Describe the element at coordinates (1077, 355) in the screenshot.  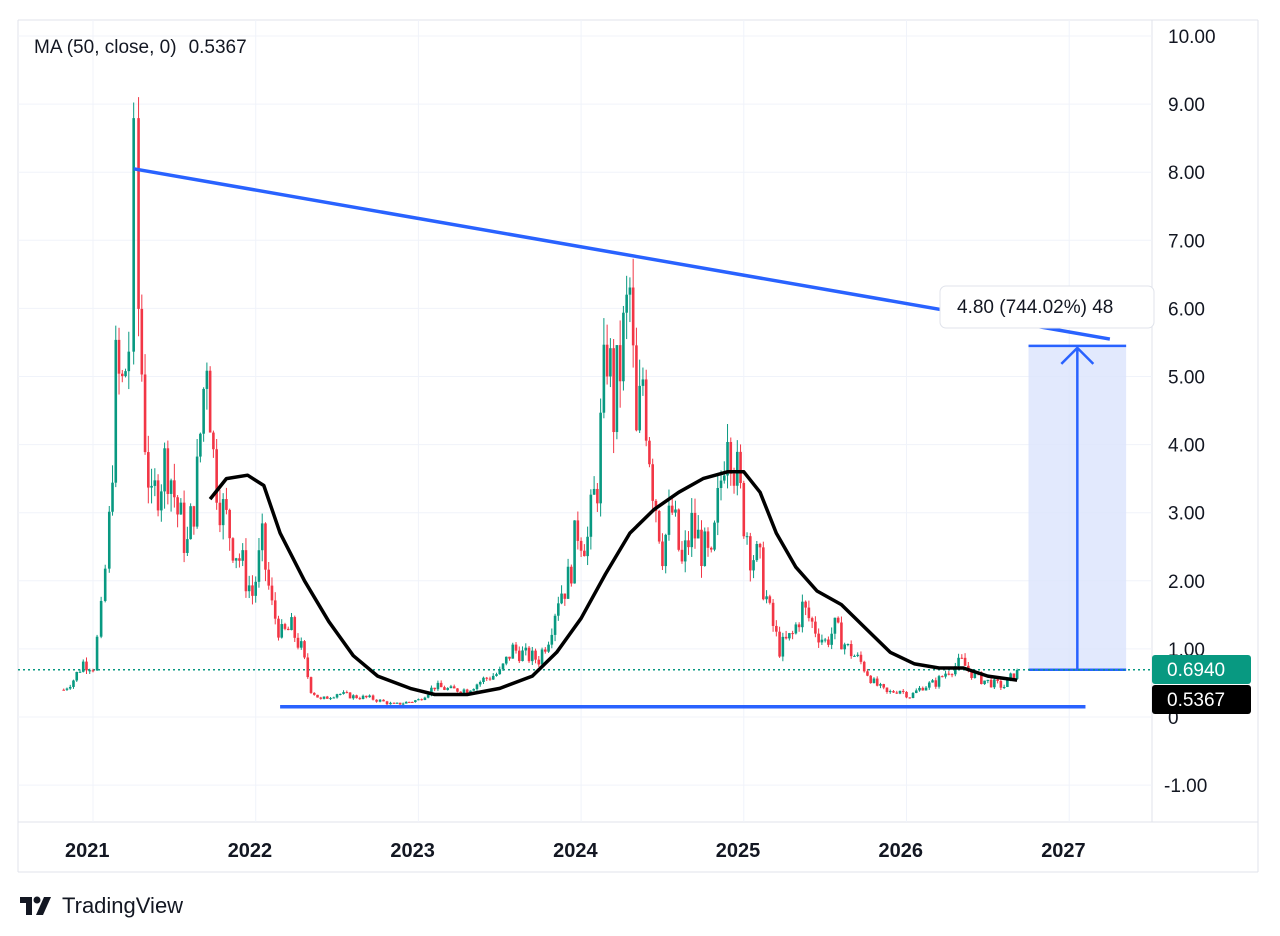
I see `measure-arrowhead-icon` at that location.